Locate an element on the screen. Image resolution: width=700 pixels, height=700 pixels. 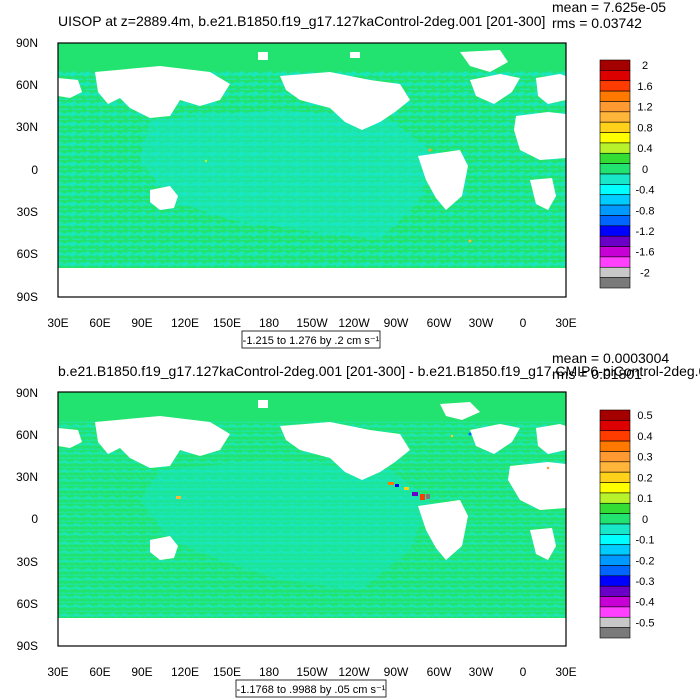
panel-1-ytick: 30N is located at coordinates (27, 127).